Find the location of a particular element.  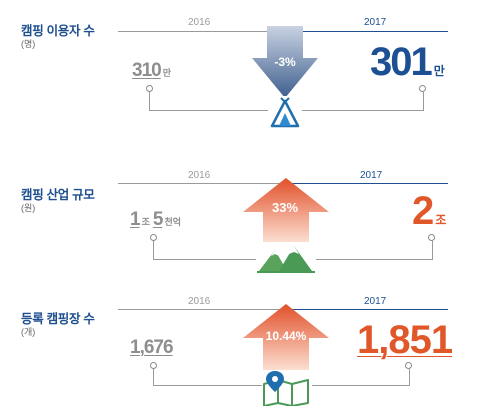

value-2017-unit: 조 is located at coordinates (441, 220).